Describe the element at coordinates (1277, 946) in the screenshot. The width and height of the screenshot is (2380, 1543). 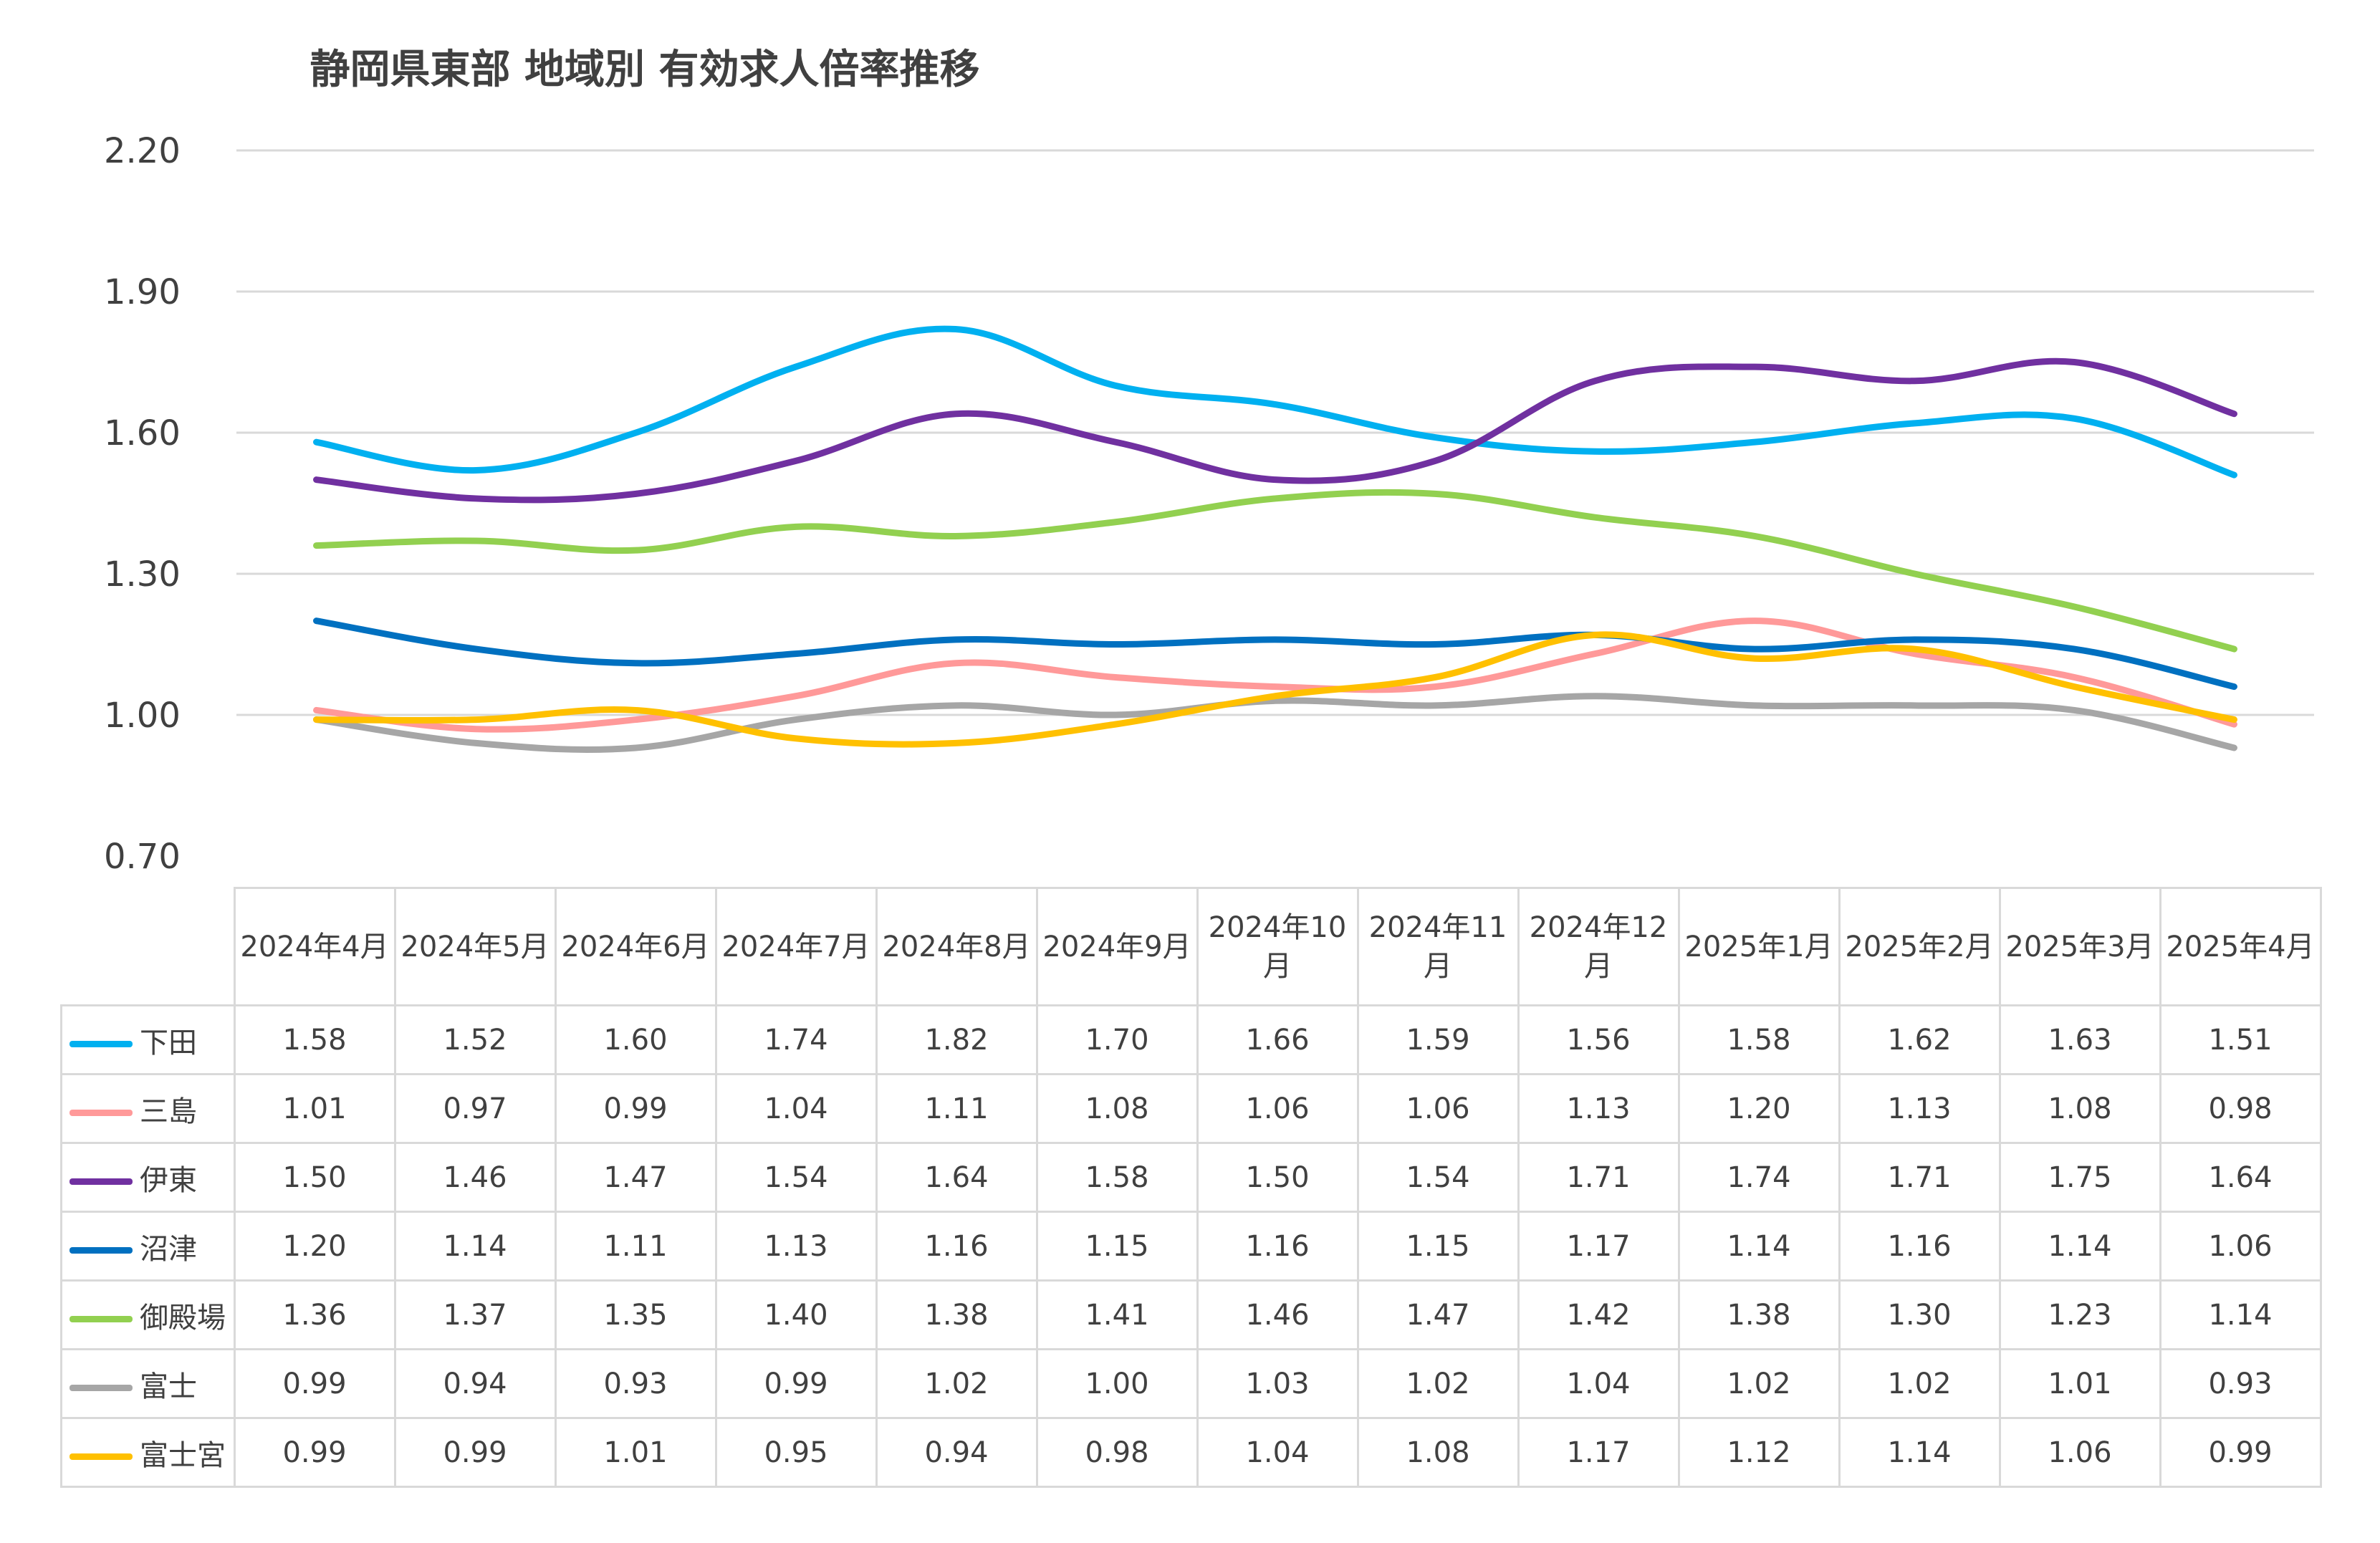
I see `category-header: 2024年10月` at that location.